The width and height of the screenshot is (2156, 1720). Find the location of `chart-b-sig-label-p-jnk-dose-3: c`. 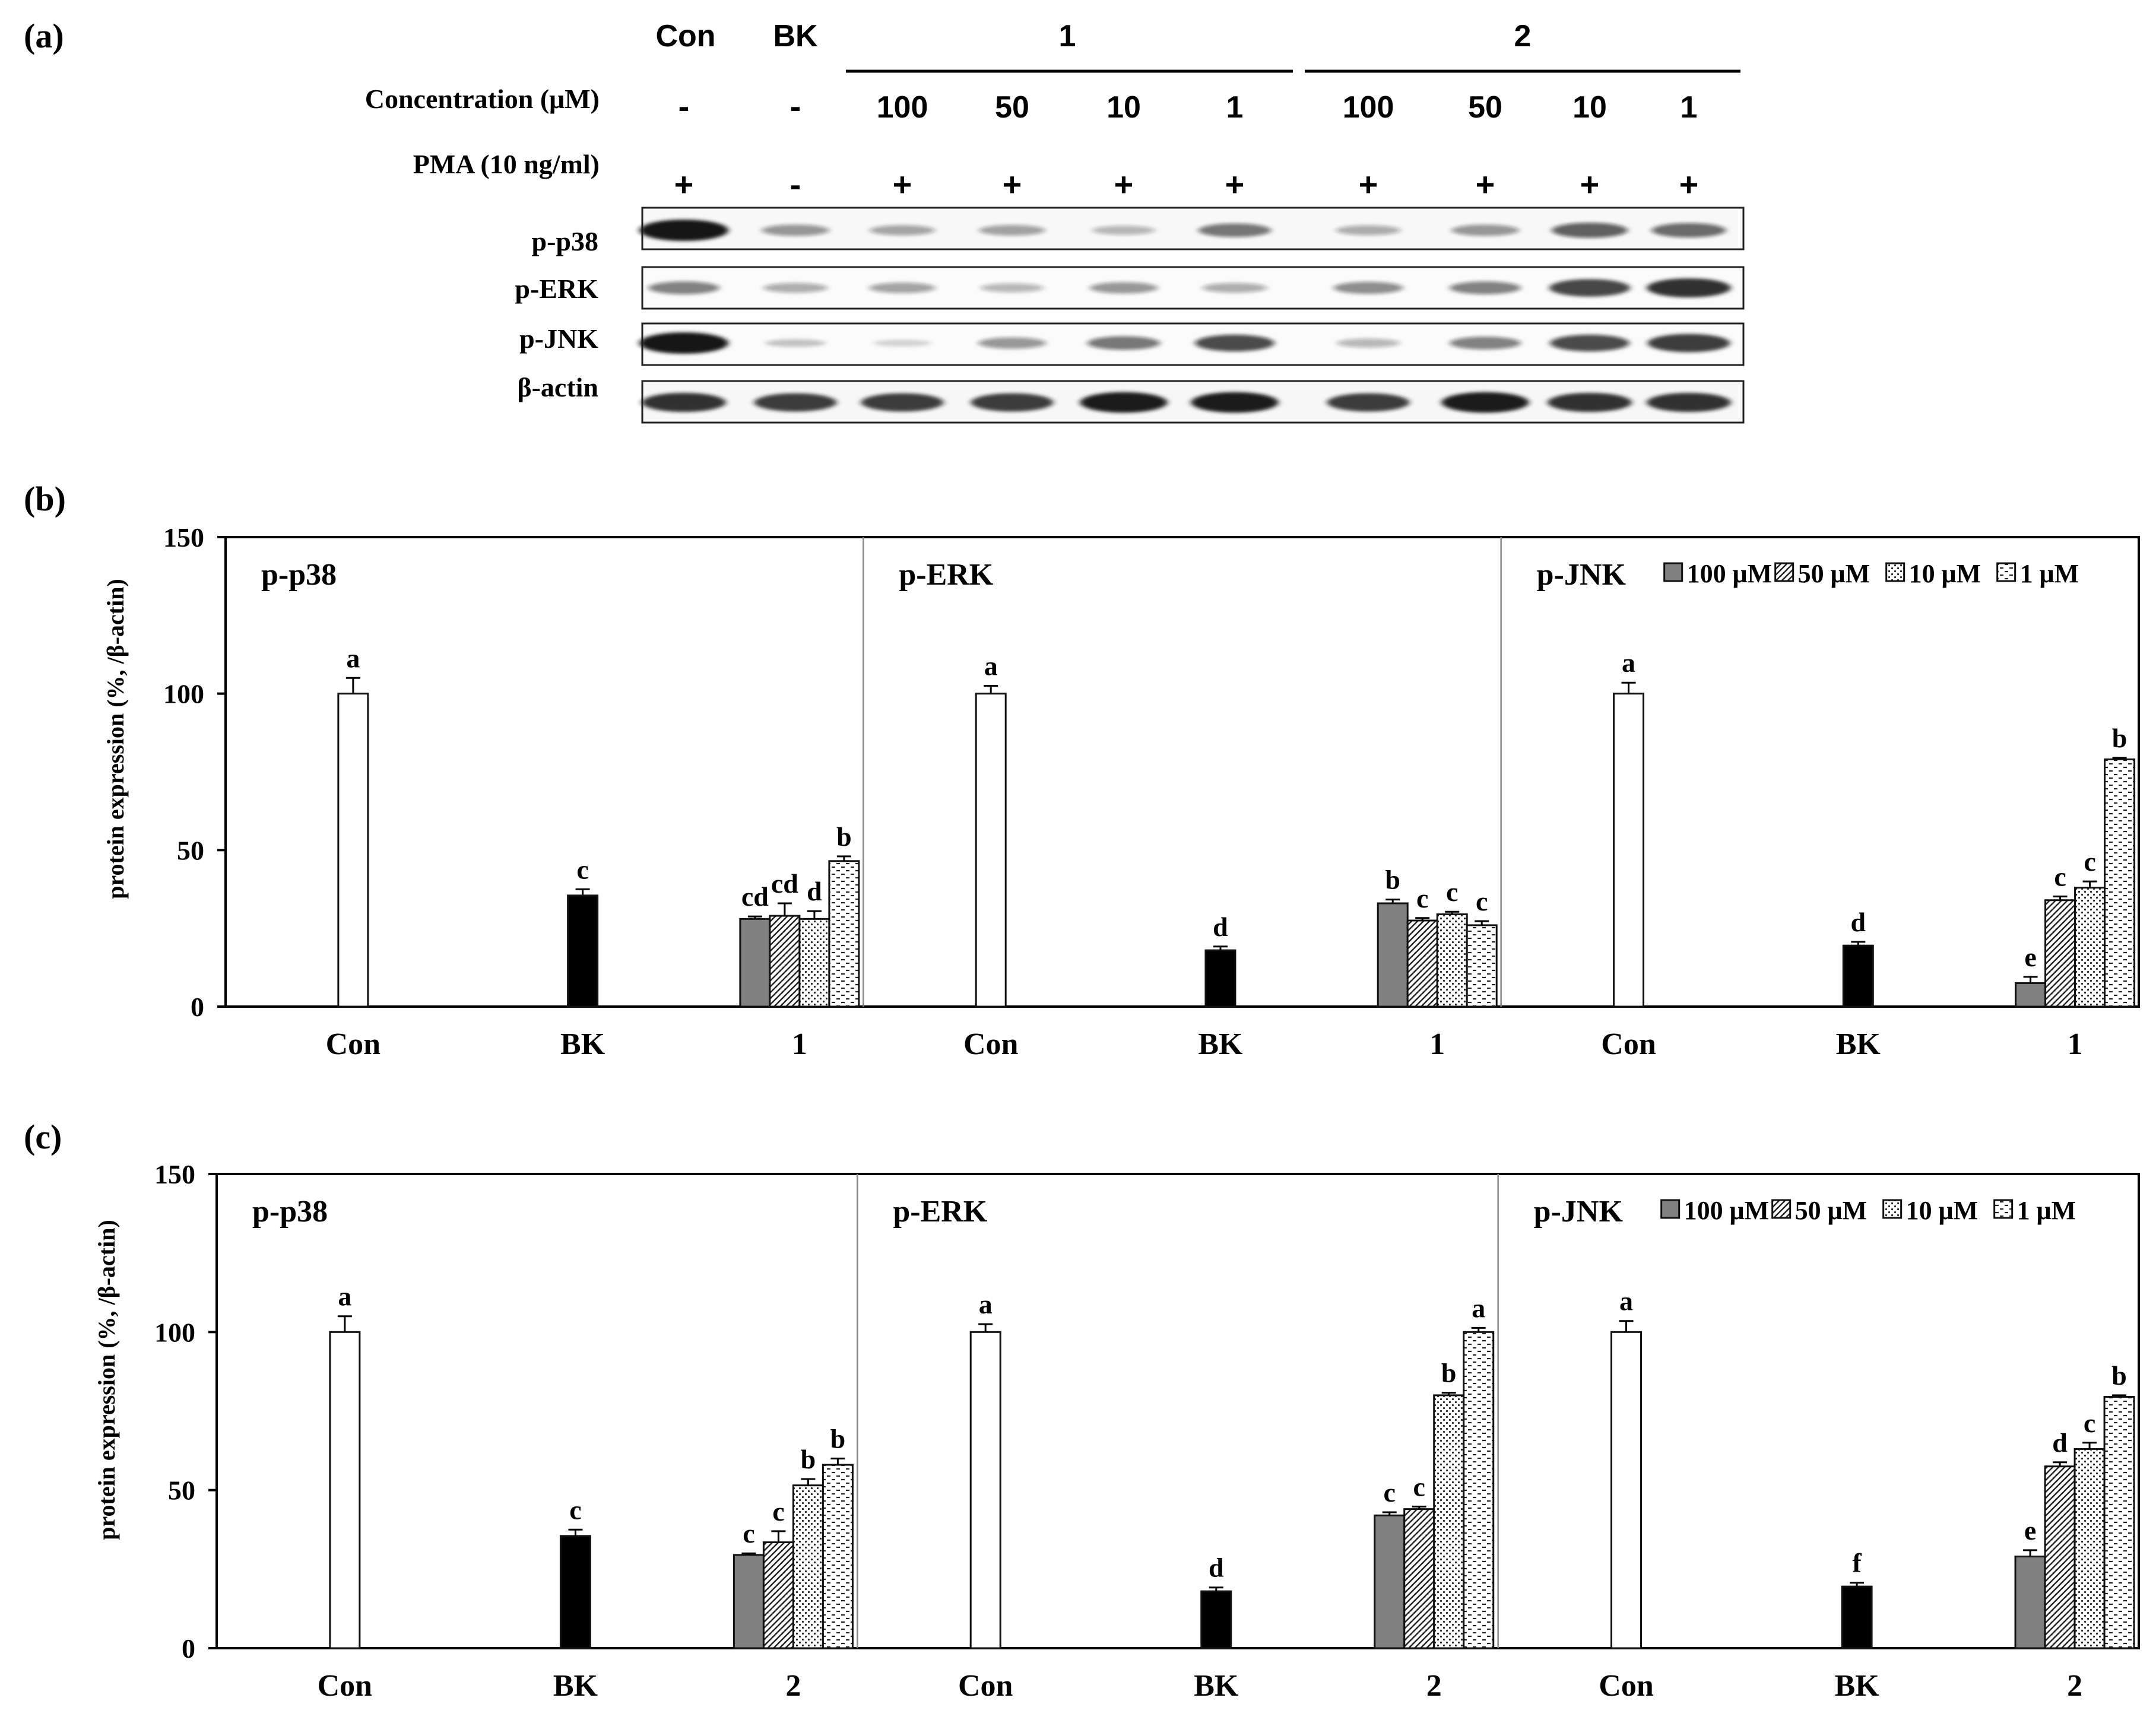

chart-b-sig-label-p-jnk-dose-3: c is located at coordinates (2089, 862).